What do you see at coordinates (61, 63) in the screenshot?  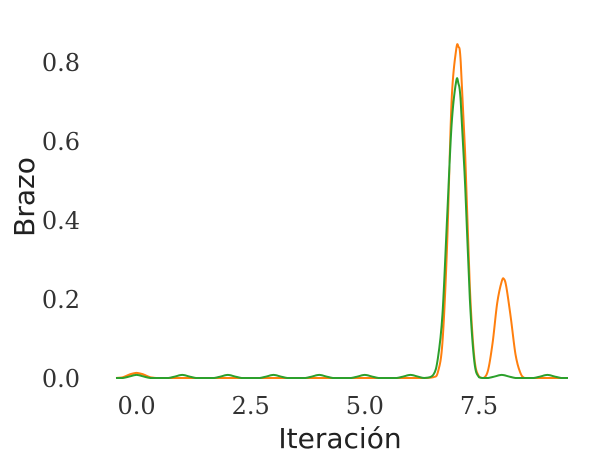 I see `y-tick-label: 0.8` at bounding box center [61, 63].